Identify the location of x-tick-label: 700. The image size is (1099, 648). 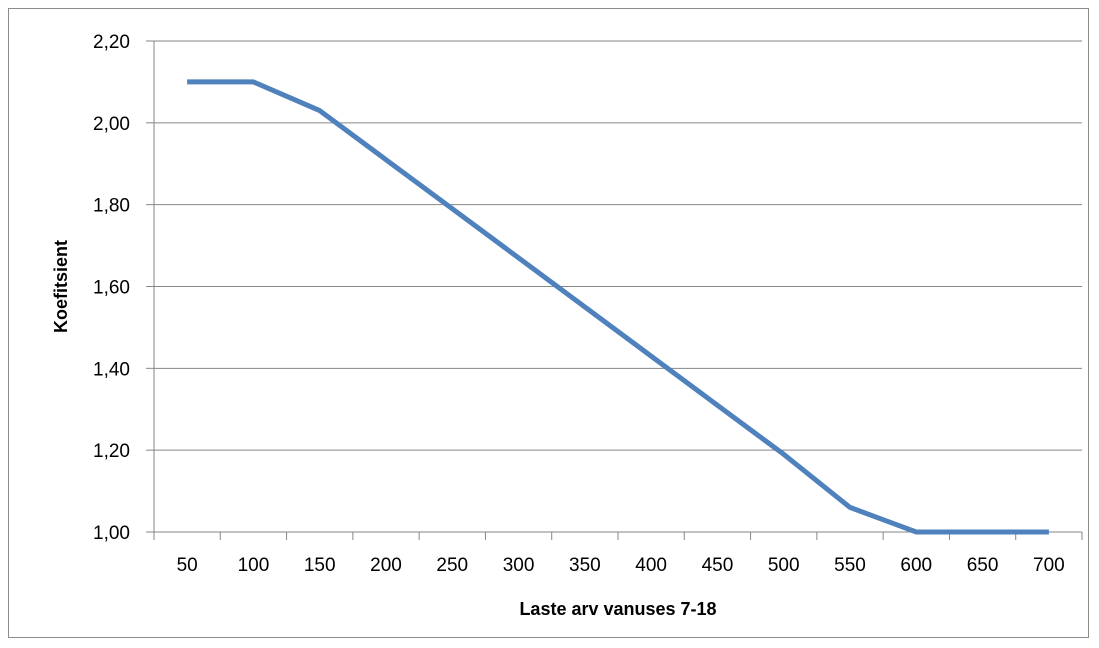
(1049, 565).